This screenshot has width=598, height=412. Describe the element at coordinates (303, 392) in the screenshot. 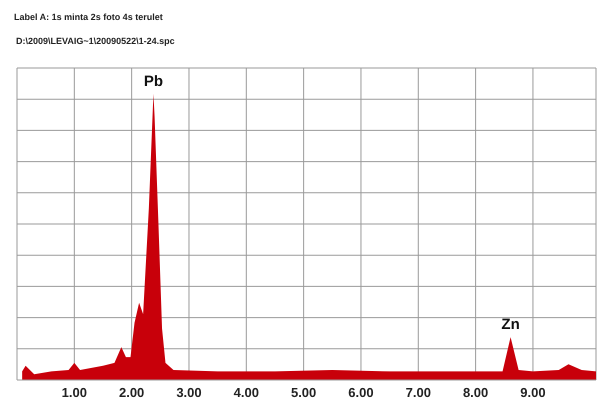

I see `x-tick-label: 5.00` at that location.